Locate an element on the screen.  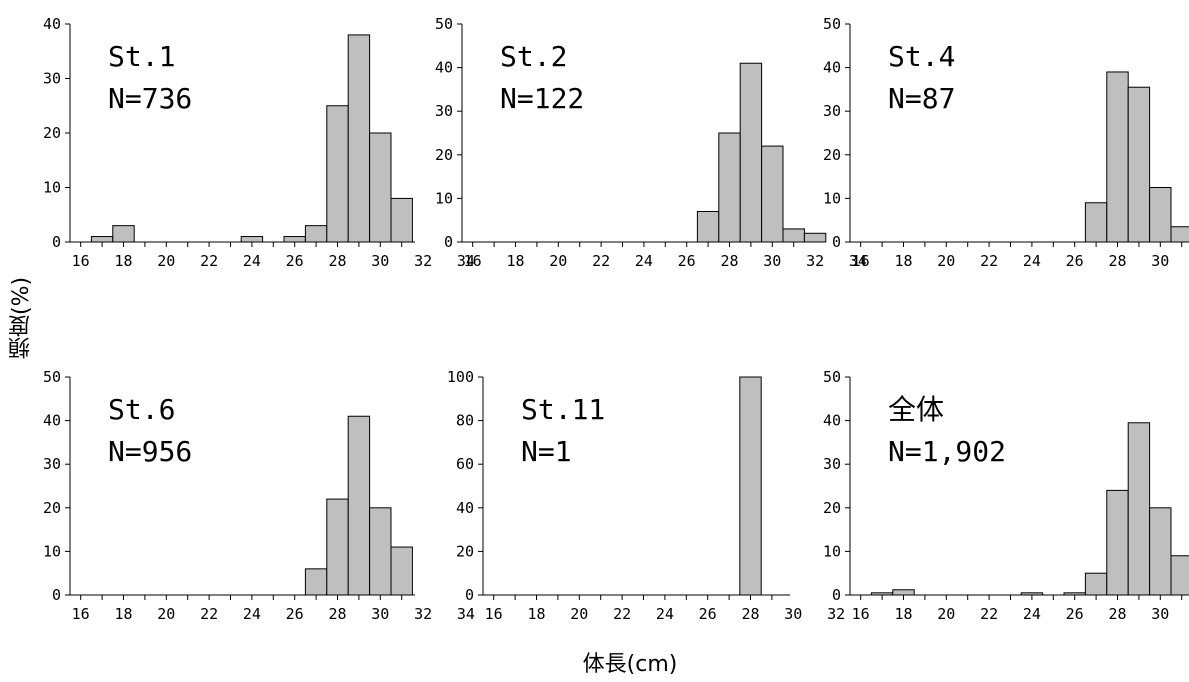
station-label: 全体 is located at coordinates (916, 409).